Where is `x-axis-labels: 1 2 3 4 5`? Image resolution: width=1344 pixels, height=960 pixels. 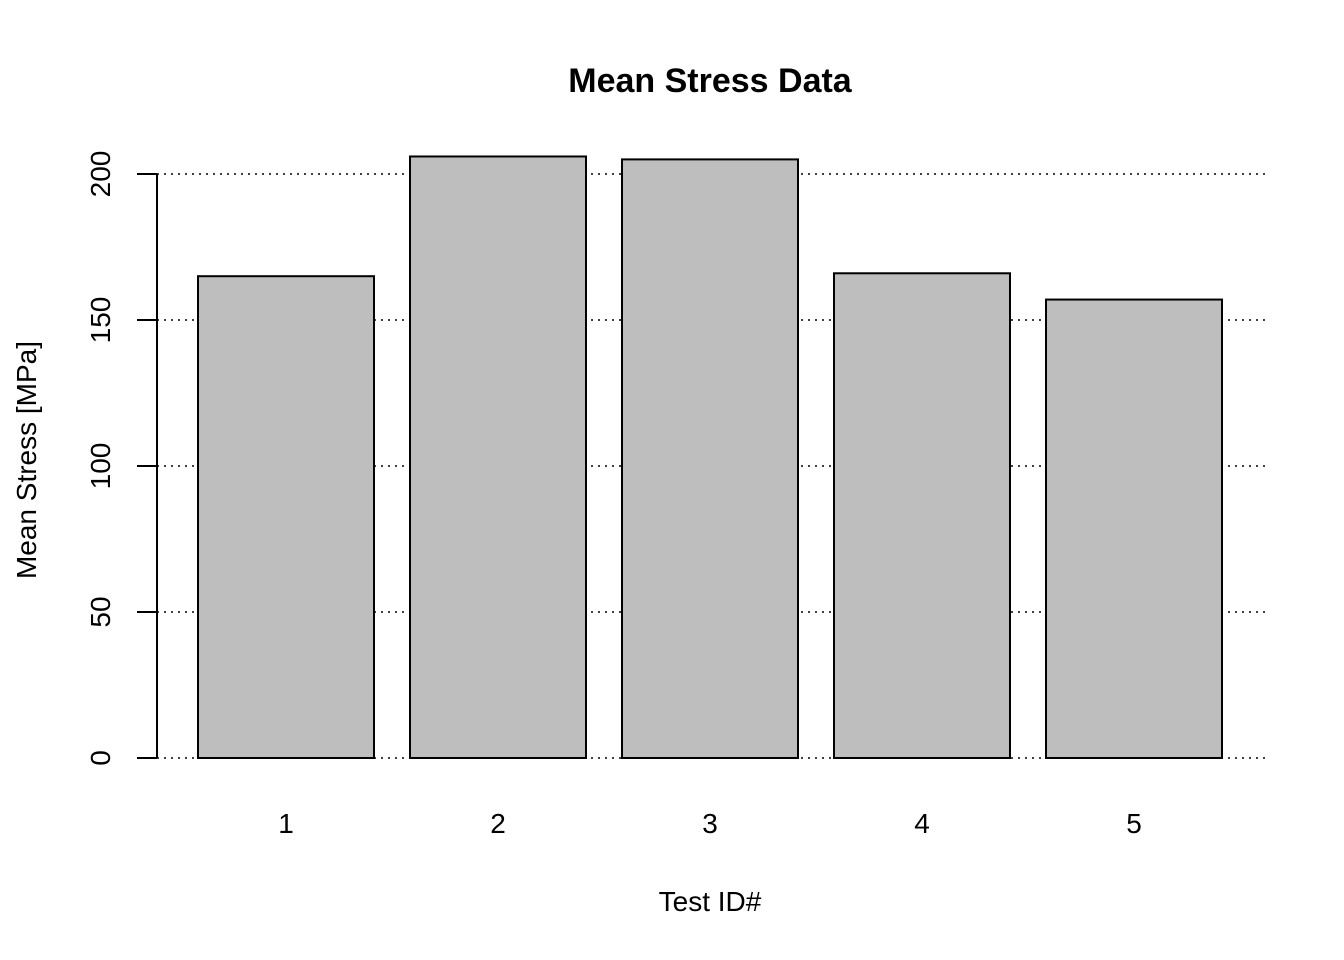
x-axis-labels: 1 2 3 4 5 is located at coordinates (710, 823).